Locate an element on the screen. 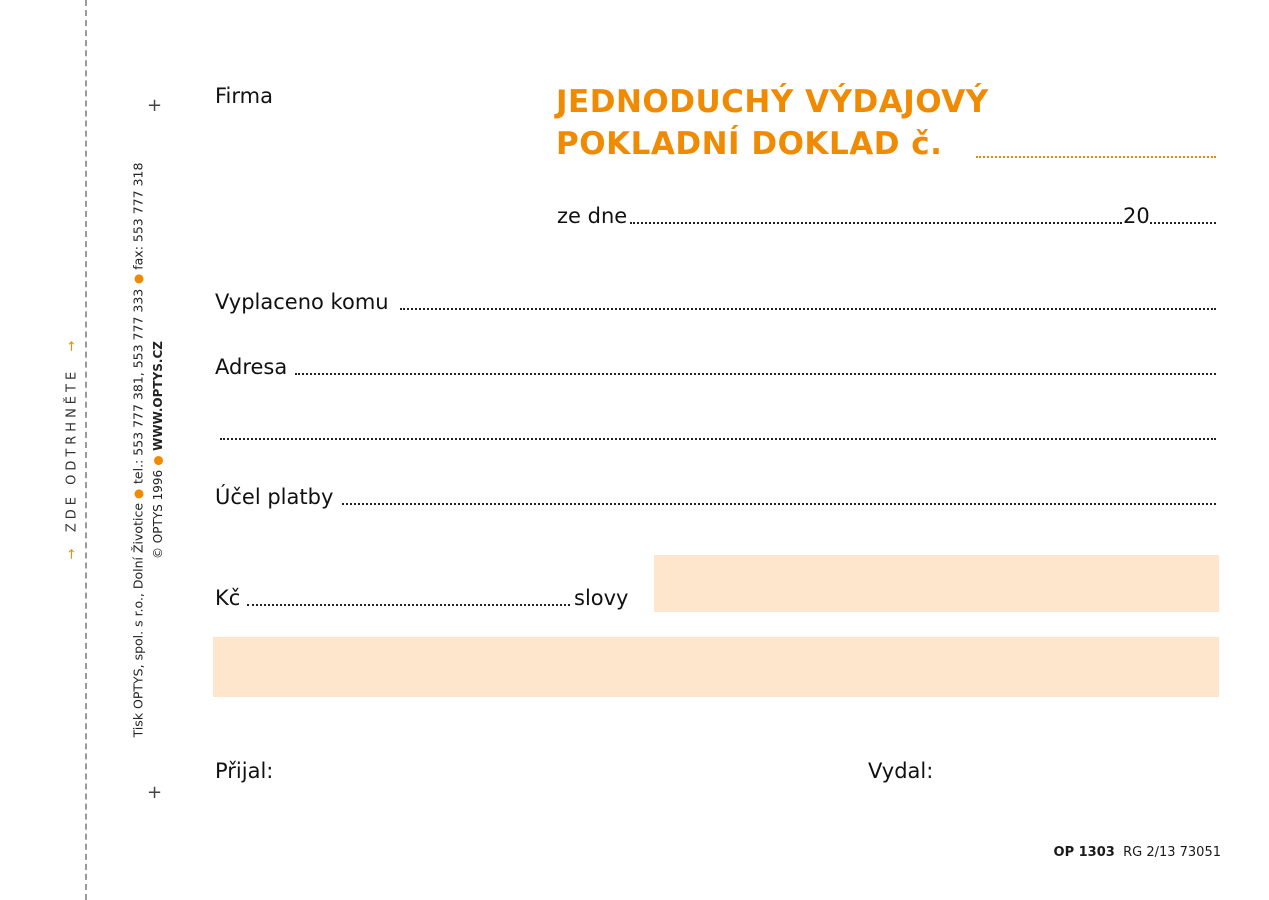 This screenshot has width=1269, height=900. date-label: ze dne is located at coordinates (592, 216).